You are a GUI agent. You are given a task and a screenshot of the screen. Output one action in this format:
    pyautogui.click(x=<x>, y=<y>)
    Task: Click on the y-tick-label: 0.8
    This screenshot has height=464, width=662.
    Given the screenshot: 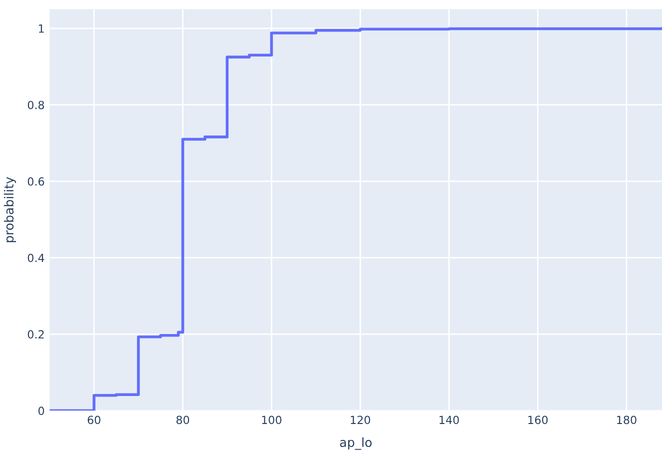 What is the action you would take?
    pyautogui.click(x=36, y=105)
    